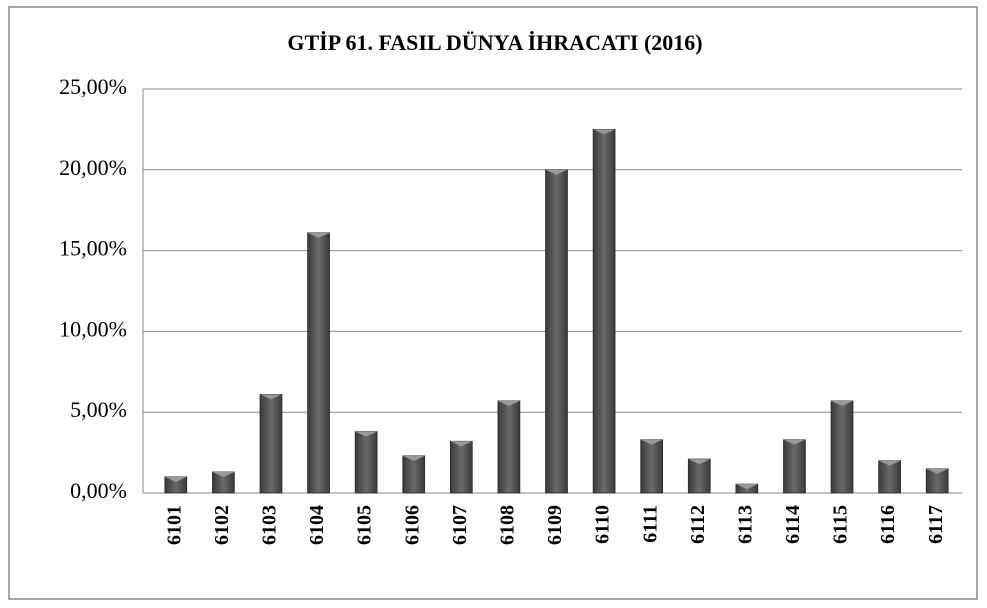  What do you see at coordinates (93, 86) in the screenshot?
I see `y-tick-label: 25,00%` at bounding box center [93, 86].